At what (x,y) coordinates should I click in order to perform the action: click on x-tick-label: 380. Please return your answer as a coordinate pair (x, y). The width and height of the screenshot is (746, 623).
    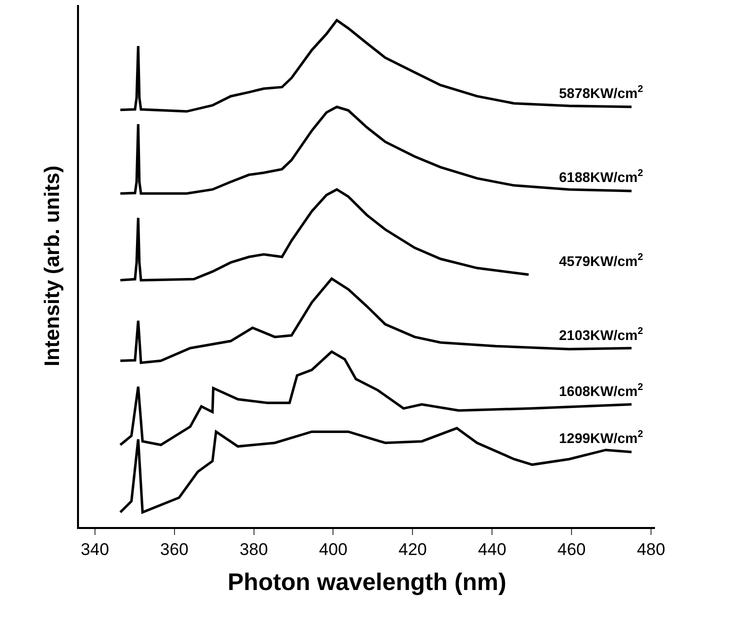
    Looking at the image, I should click on (254, 550).